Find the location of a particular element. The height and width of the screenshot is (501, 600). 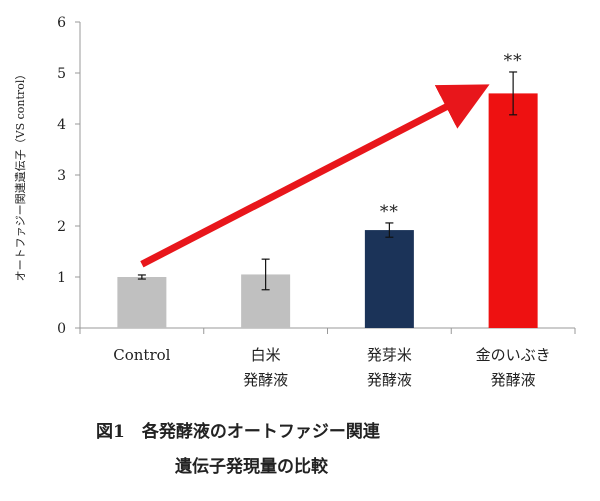

y-tick-label: 5 is located at coordinates (61, 74).